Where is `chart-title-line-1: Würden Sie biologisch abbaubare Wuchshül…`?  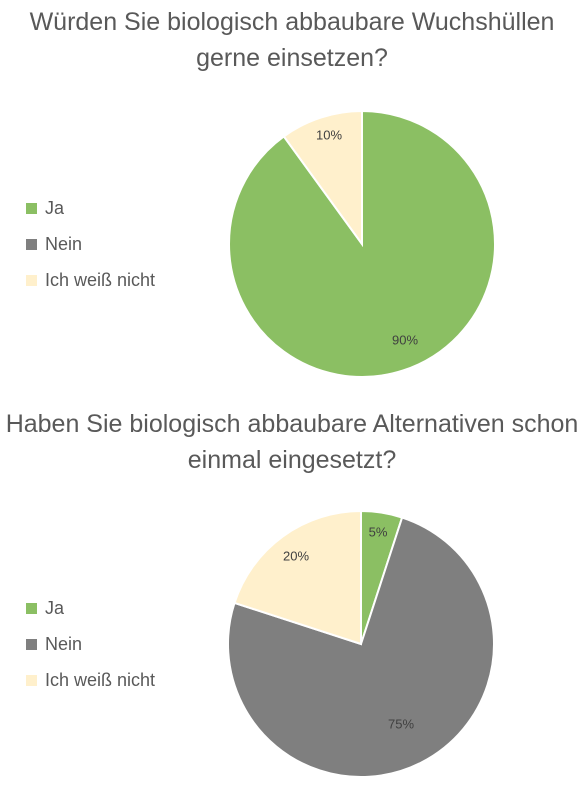
chart-title-line-1: Würden Sie biologisch abbaubare Wuchshül… is located at coordinates (292, 22).